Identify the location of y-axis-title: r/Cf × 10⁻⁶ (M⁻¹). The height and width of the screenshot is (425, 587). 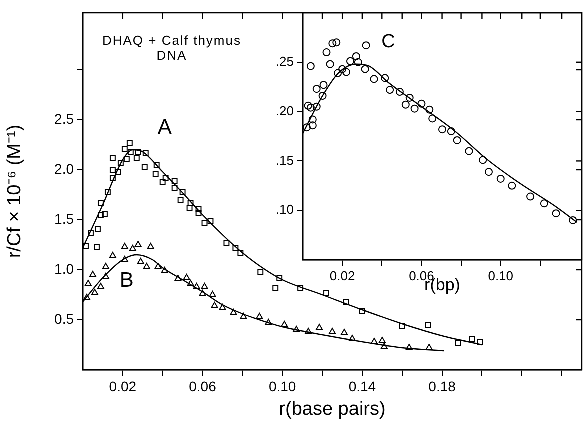
(15, 191).